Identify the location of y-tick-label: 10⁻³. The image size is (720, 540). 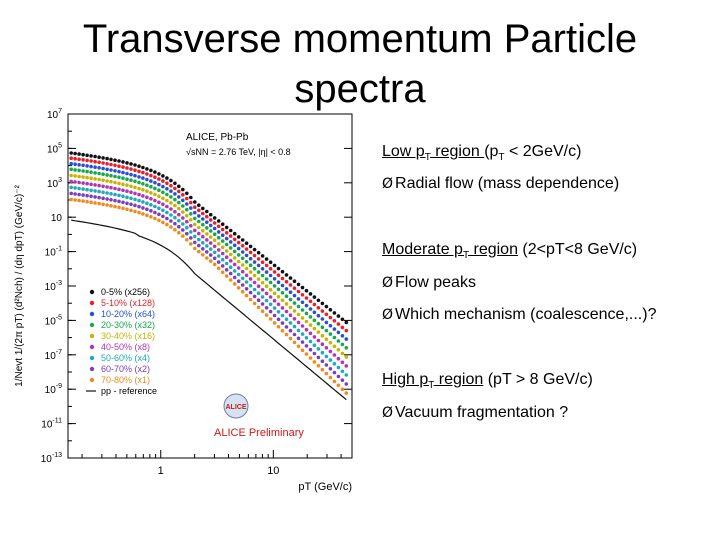
(53, 286).